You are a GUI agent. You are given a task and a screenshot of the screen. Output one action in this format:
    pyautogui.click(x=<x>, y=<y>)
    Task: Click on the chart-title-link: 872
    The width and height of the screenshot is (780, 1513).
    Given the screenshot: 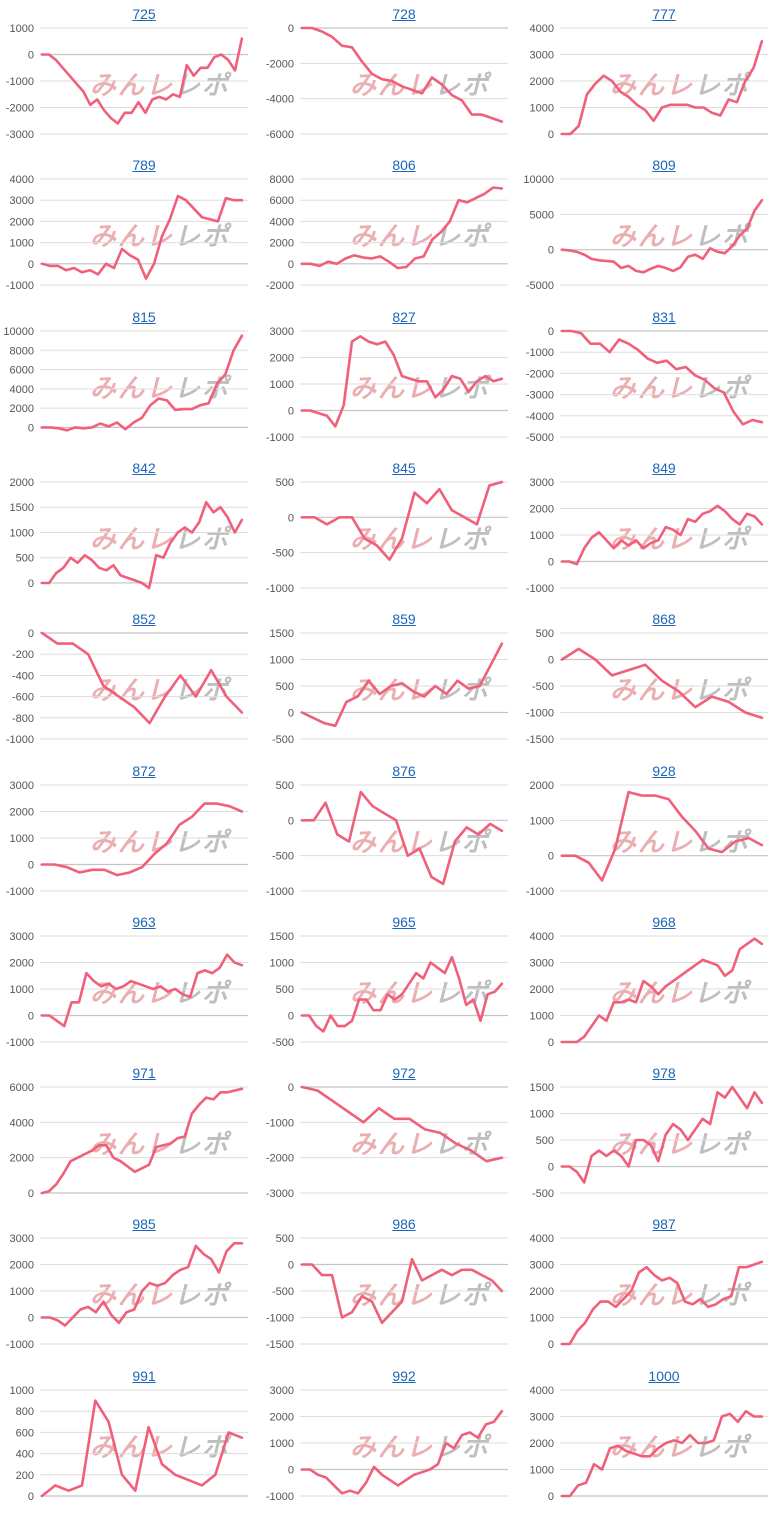 What is the action you would take?
    pyautogui.click(x=144, y=770)
    